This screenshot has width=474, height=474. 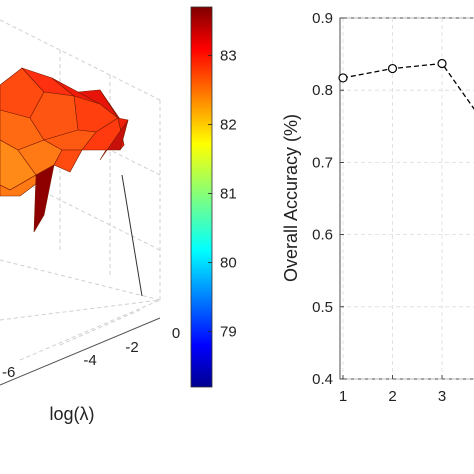 What do you see at coordinates (322, 162) in the screenshot?
I see `line-plot-y-tick-label: 0.7` at bounding box center [322, 162].